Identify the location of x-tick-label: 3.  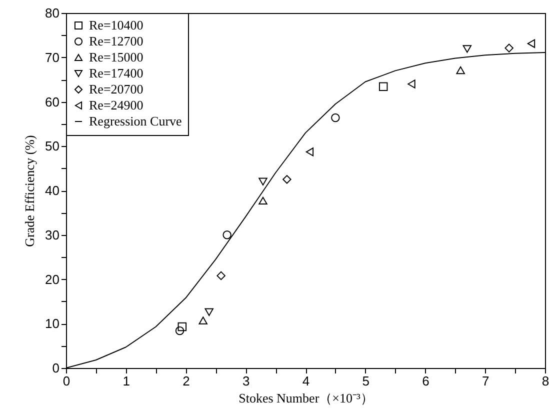
(246, 381).